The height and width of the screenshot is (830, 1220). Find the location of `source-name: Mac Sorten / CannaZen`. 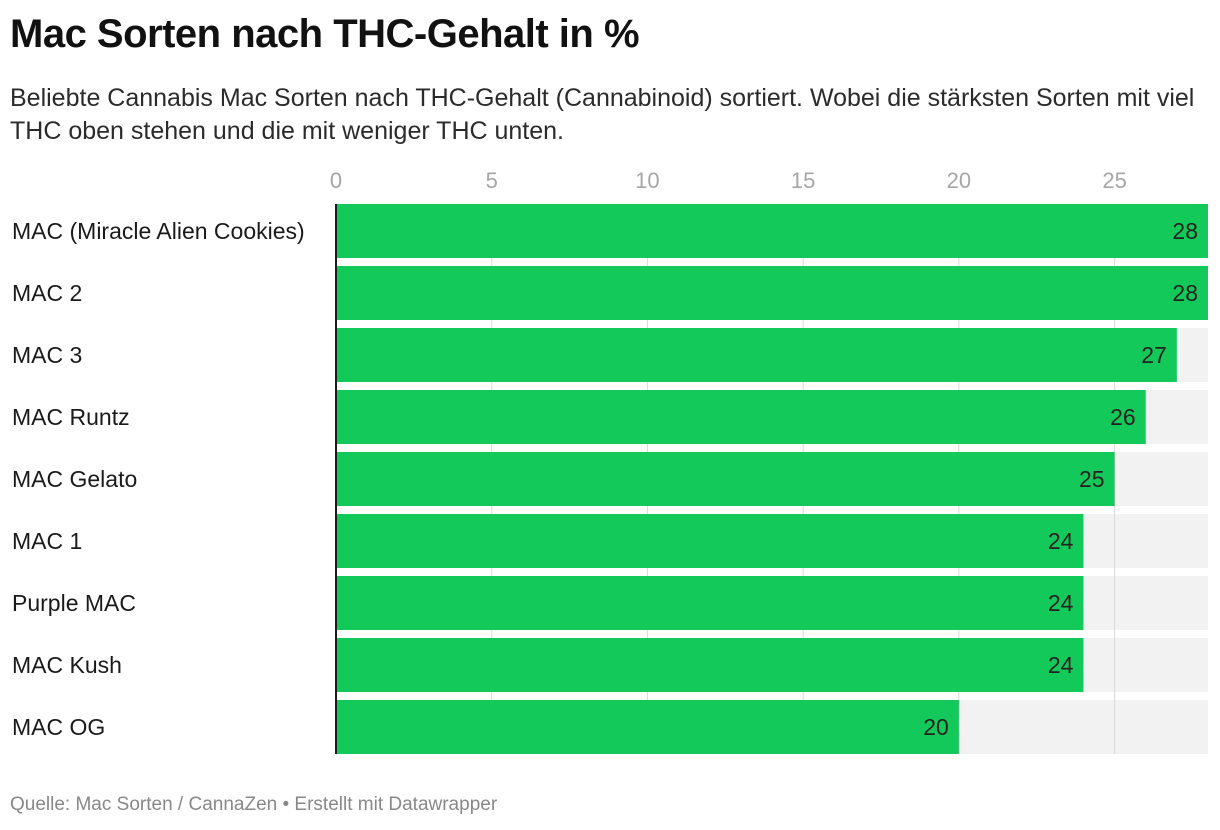

source-name: Mac Sorten / CannaZen is located at coordinates (176, 804).